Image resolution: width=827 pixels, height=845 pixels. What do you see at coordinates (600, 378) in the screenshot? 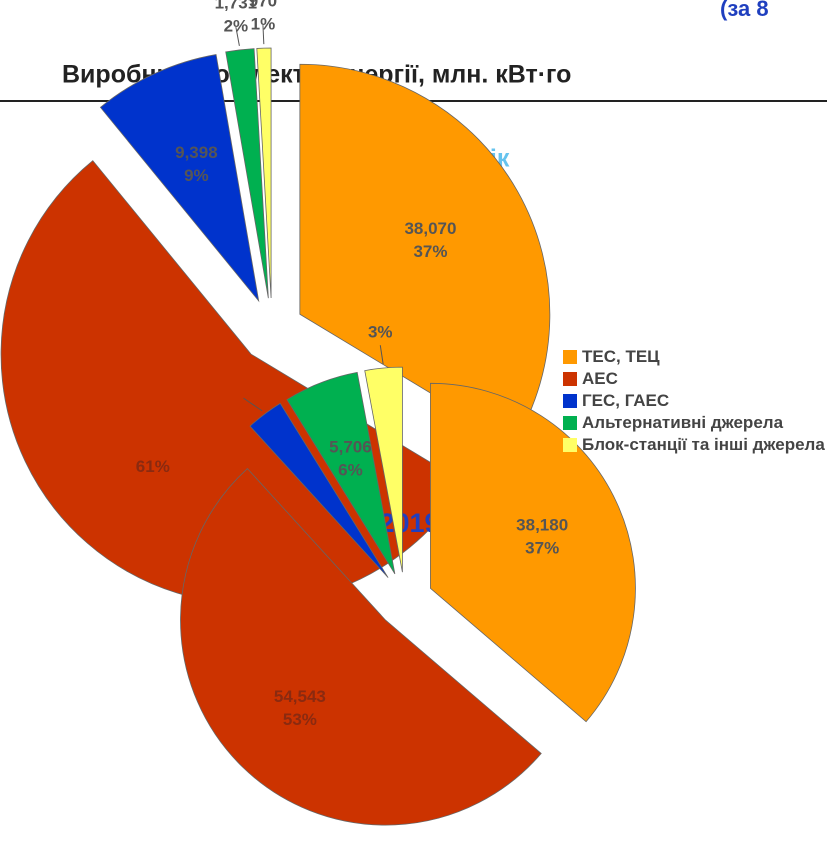
I see `legend-label: АЕС` at bounding box center [600, 378].